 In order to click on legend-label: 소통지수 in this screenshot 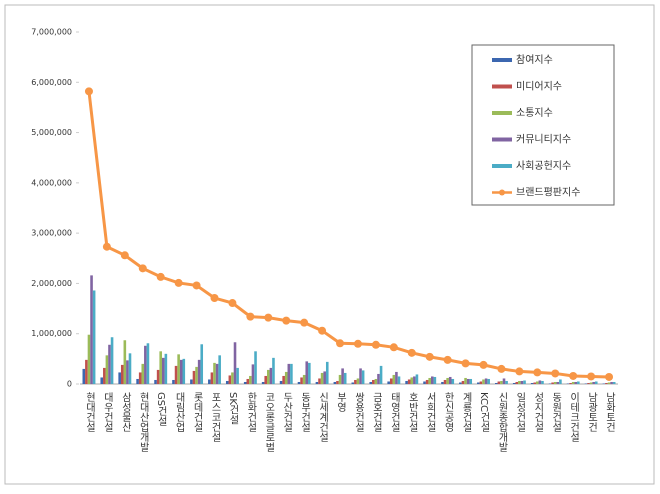, I will do `click(534, 113)`.